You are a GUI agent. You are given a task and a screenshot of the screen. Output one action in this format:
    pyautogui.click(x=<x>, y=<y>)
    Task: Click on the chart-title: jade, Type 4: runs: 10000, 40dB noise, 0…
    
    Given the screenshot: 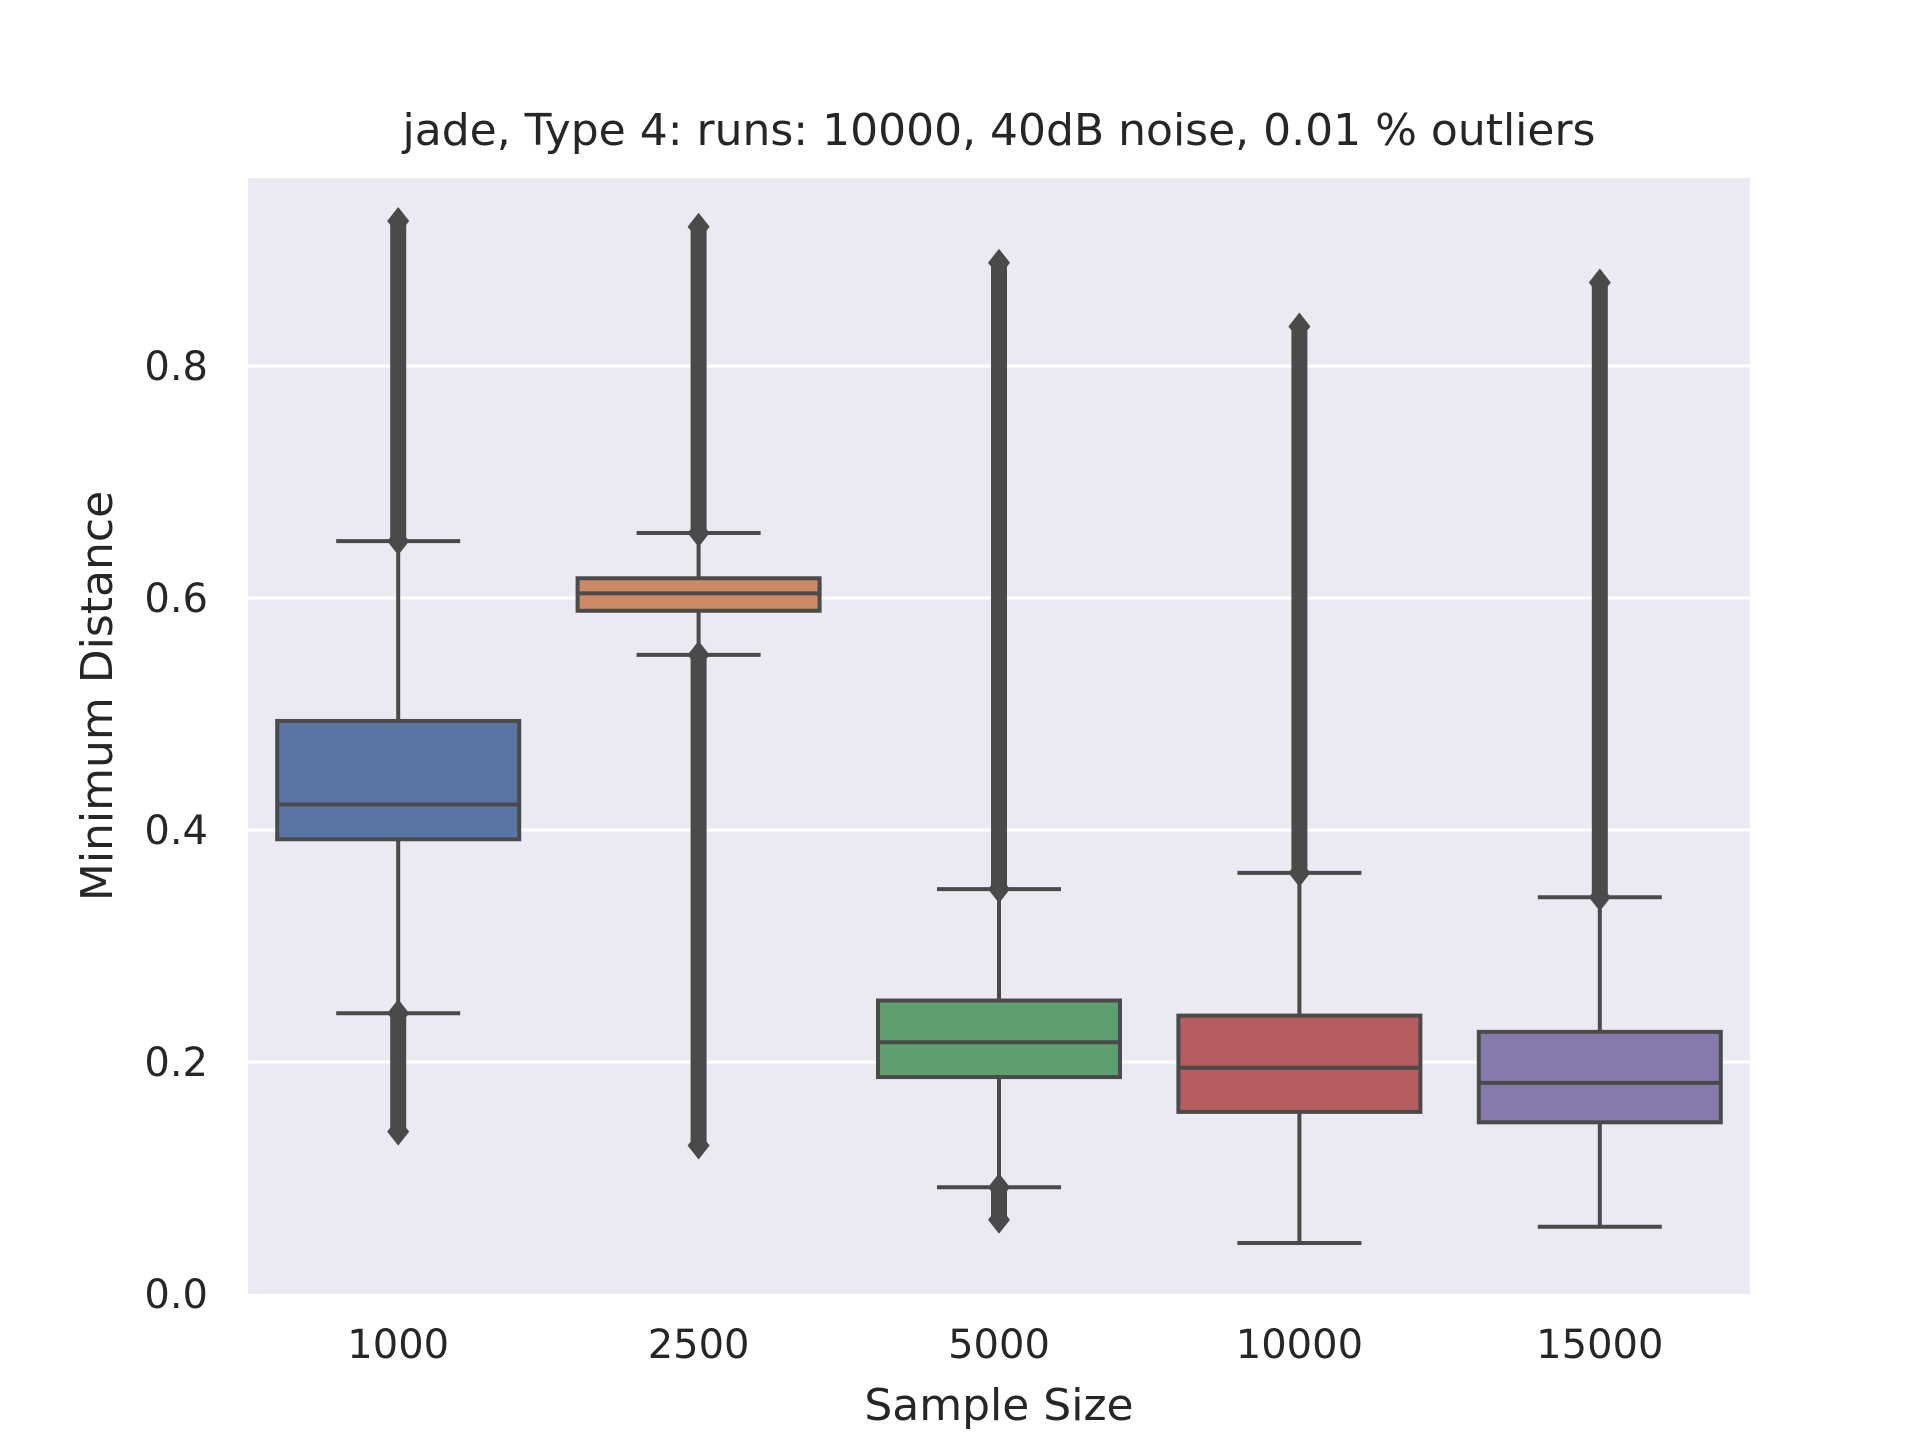 What is the action you would take?
    pyautogui.click(x=999, y=130)
    